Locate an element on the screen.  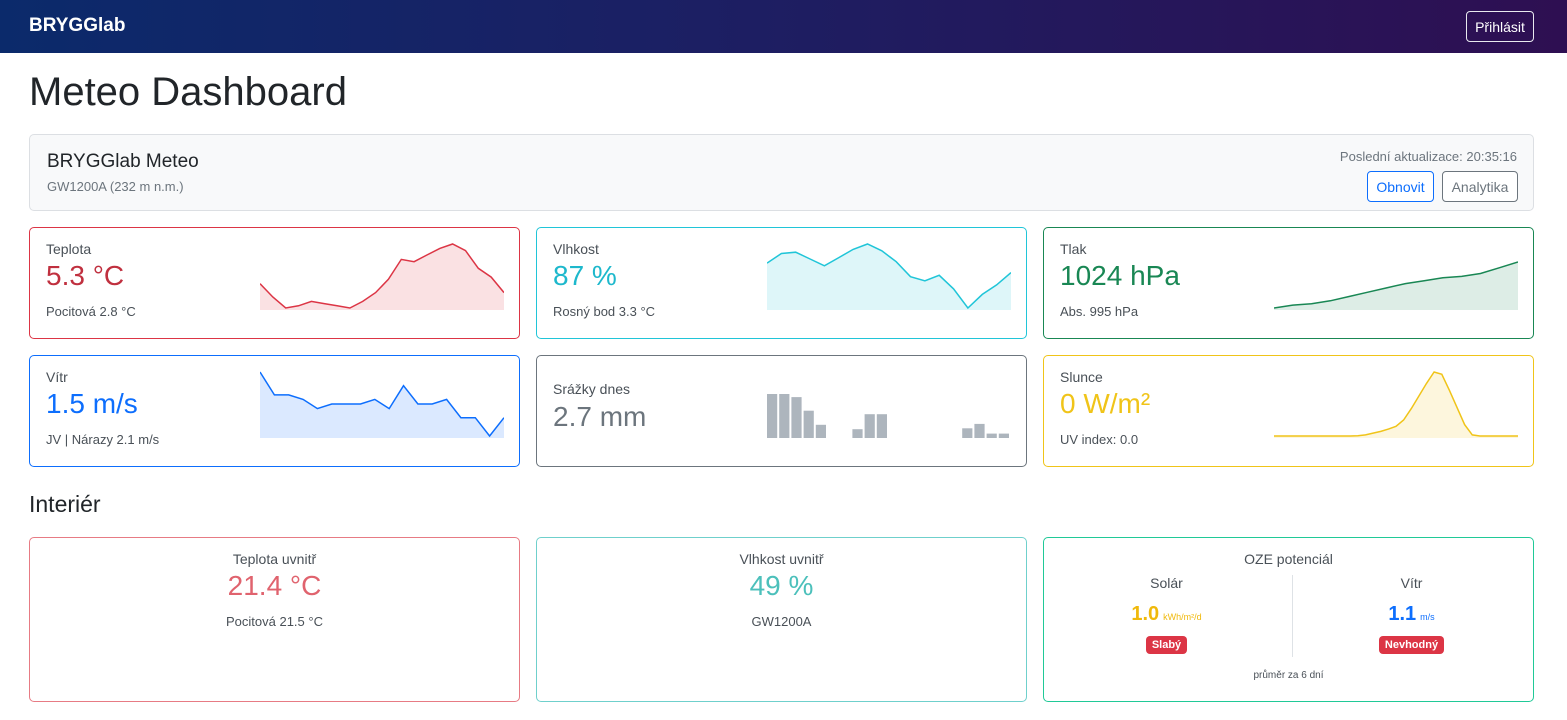
wind-sparkline is located at coordinates (382, 404).